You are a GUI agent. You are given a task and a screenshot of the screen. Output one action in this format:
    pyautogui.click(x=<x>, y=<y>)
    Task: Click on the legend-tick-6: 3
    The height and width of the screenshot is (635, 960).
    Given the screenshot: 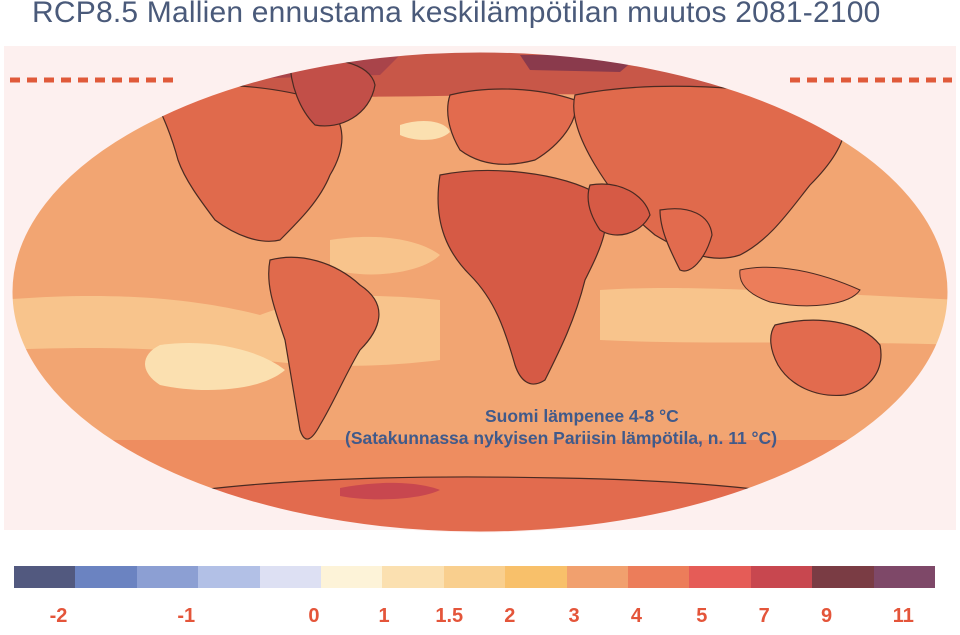 What is the action you would take?
    pyautogui.click(x=574, y=616)
    